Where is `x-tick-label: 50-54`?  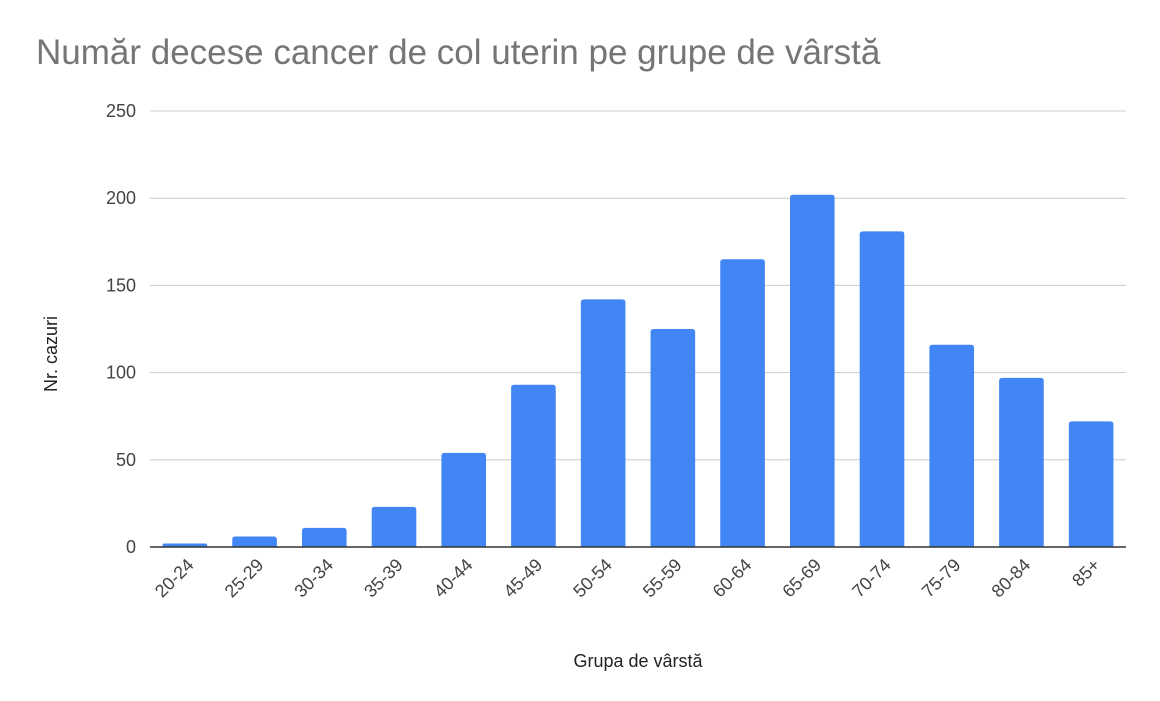
x-tick-label: 50-54 is located at coordinates (592, 578).